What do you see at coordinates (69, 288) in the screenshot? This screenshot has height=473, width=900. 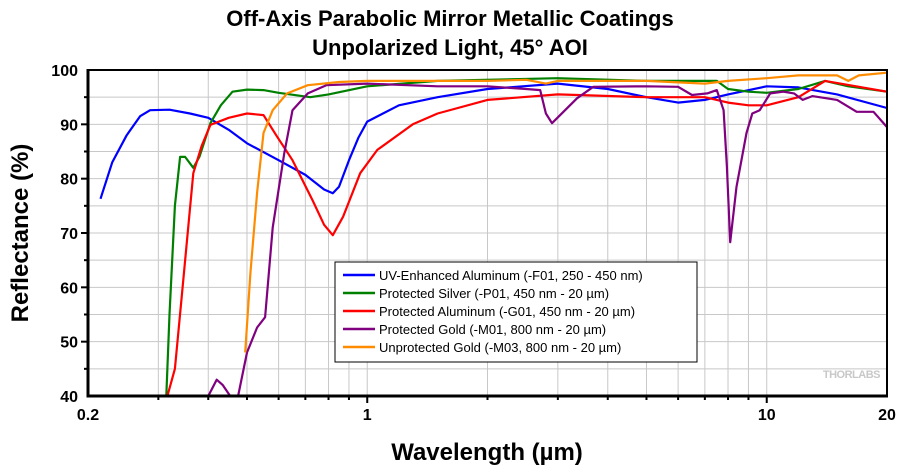 I see `y-tick-label: 60` at bounding box center [69, 288].